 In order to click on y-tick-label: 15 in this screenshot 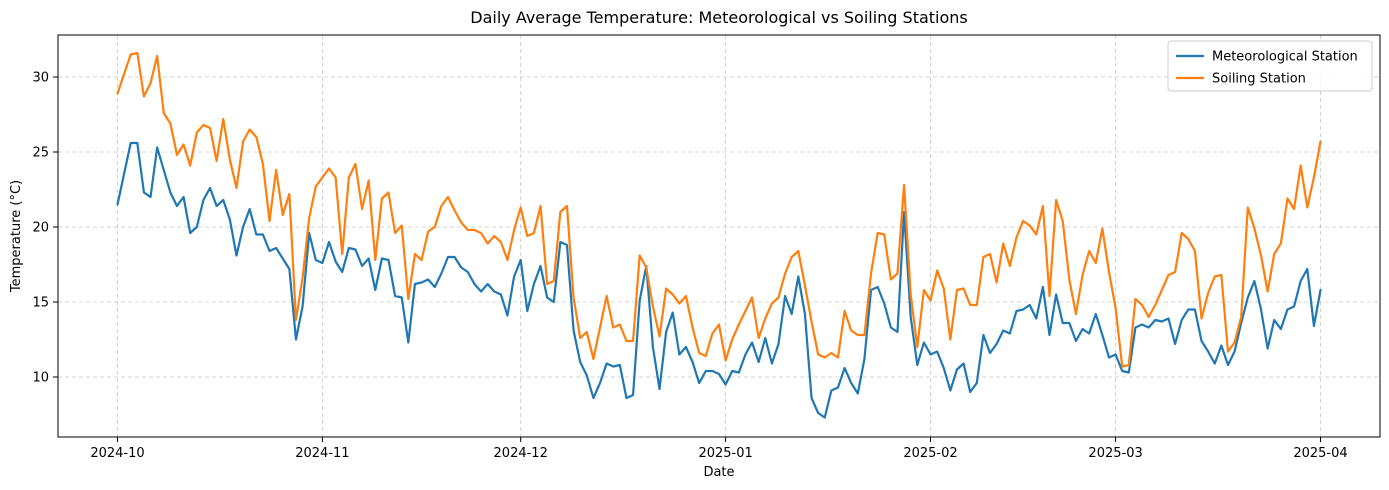, I will do `click(40, 303)`.